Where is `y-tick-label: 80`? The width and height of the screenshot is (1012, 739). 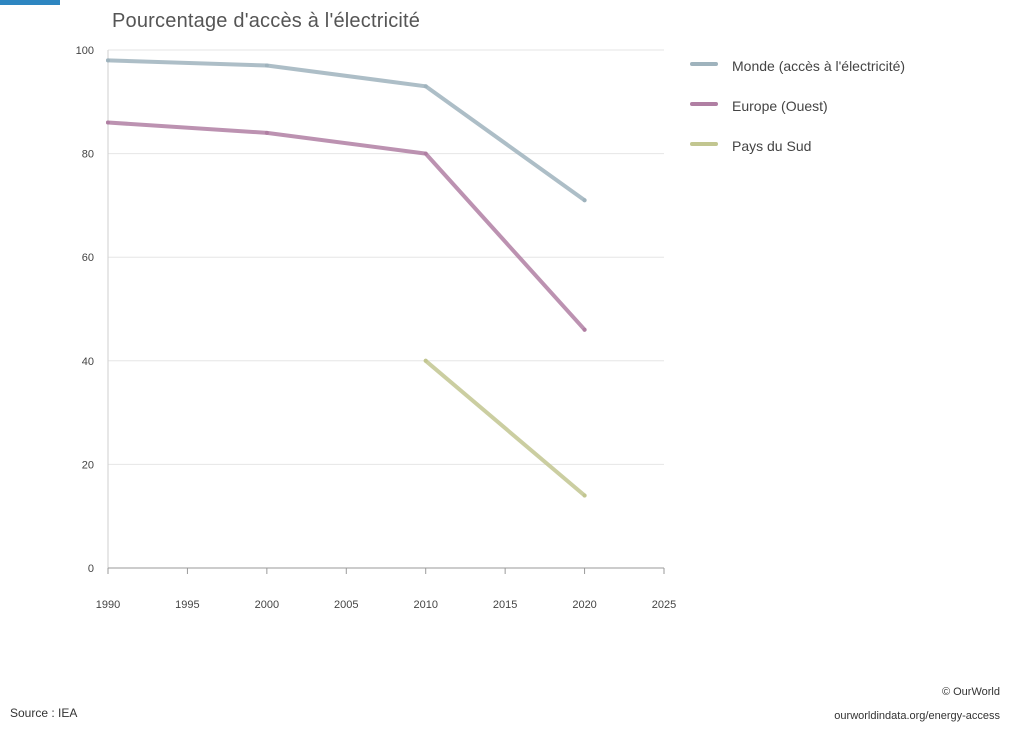
y-tick-label: 80 is located at coordinates (88, 155).